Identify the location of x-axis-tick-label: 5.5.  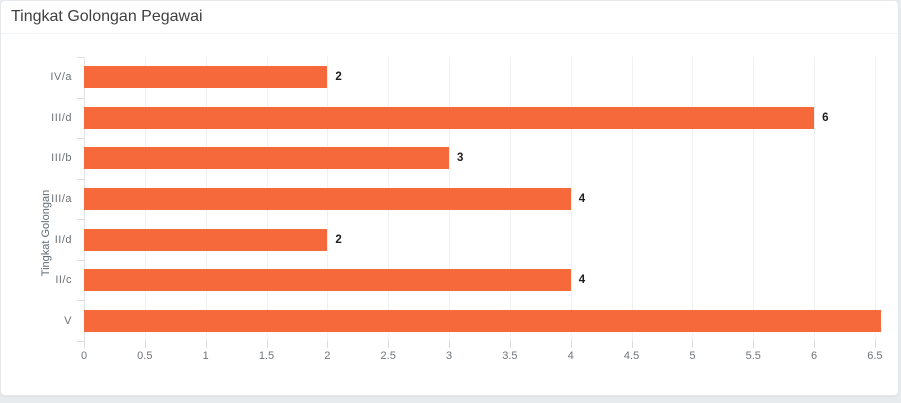
(753, 356).